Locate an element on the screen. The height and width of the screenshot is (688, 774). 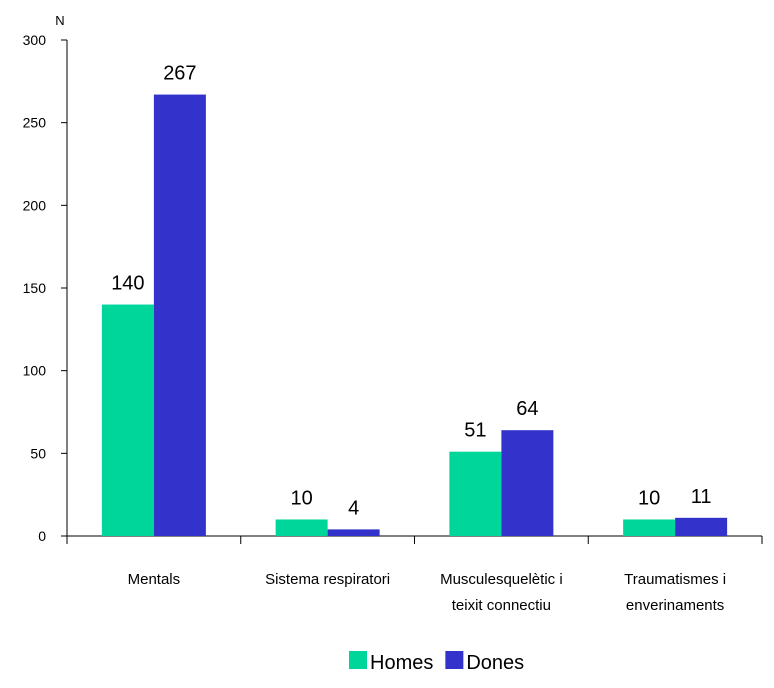
category-label: Mentals is located at coordinates (154, 579).